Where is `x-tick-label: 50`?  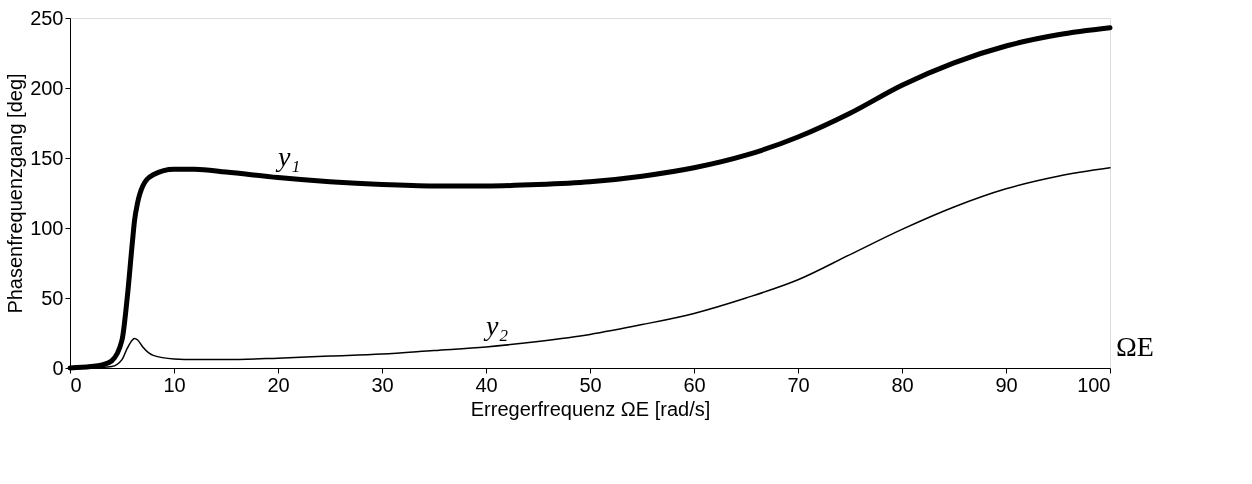 x-tick-label: 50 is located at coordinates (590, 384).